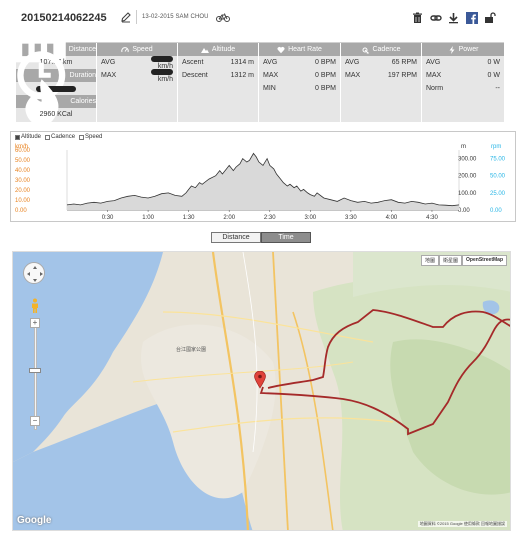 This screenshot has width=523, height=538. What do you see at coordinates (432, 218) in the screenshot?
I see `x-tick-label: 4:30` at bounding box center [432, 218].